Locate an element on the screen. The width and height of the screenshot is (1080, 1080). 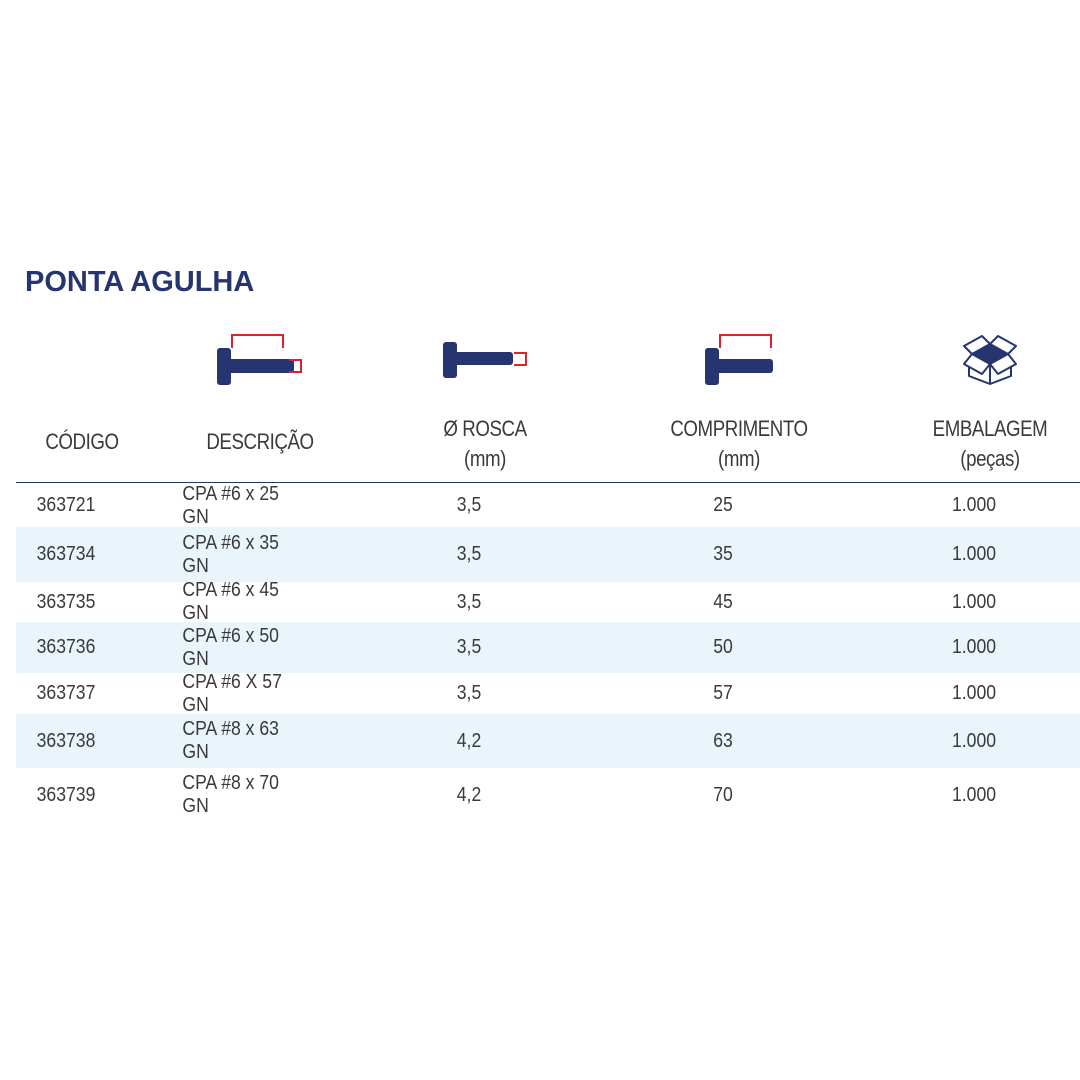
cell-comprimento: 57 is located at coordinates (723, 693).